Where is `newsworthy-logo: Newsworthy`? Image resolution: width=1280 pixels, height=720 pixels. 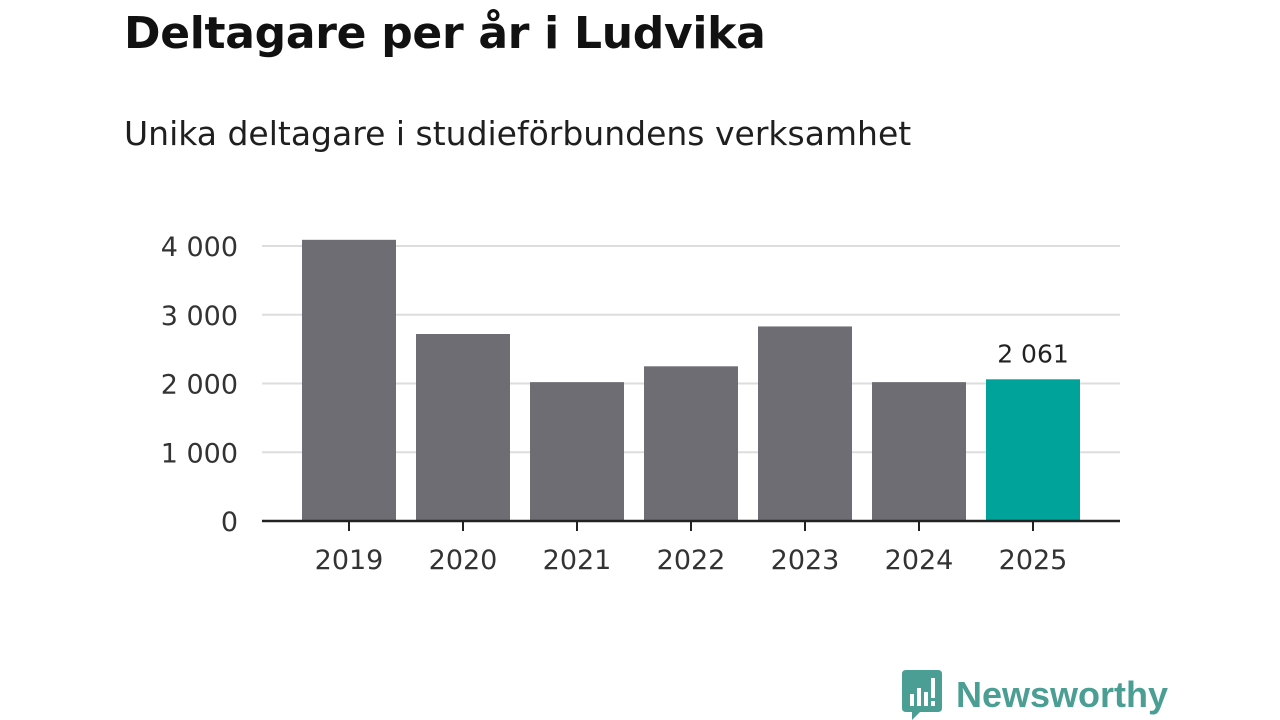
newsworthy-logo: Newsworthy is located at coordinates (1035, 695).